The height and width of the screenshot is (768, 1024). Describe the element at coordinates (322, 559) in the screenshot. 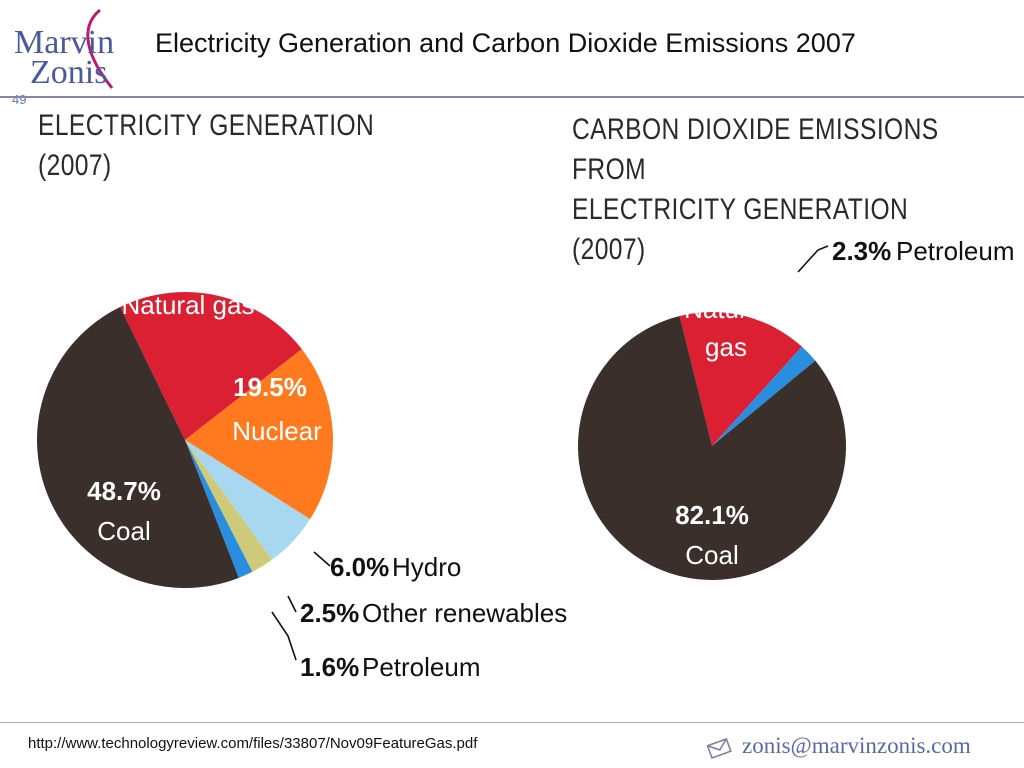

I see `gen-leader-hydro` at that location.